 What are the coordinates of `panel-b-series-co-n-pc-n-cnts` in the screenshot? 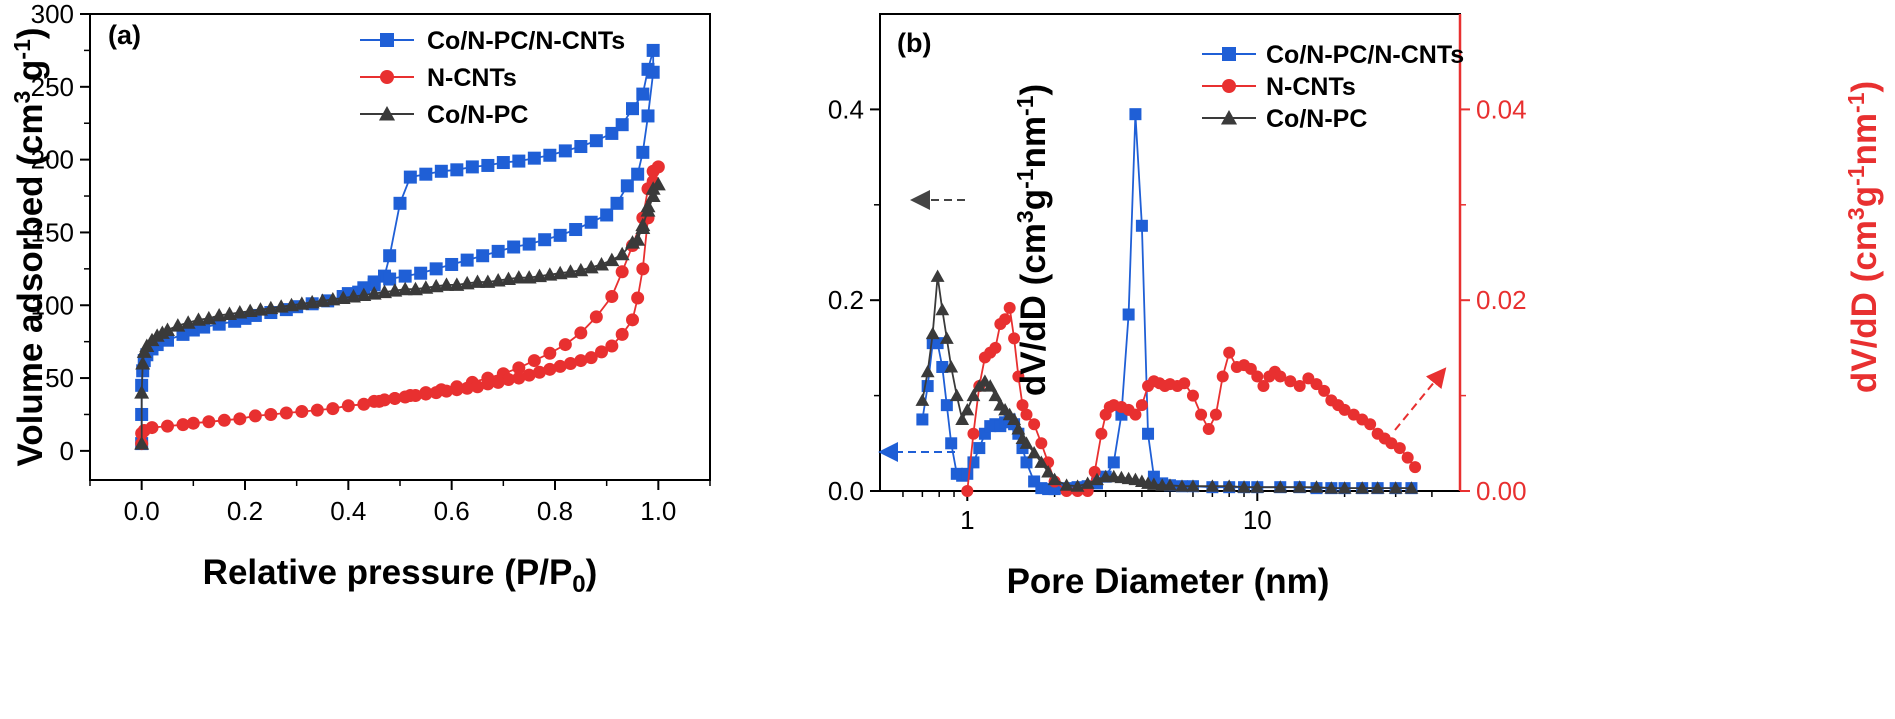 It's located at (1167, 302).